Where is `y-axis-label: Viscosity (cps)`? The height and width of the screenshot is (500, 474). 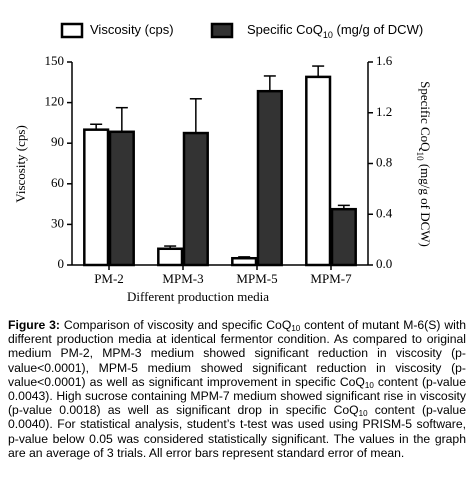
y-axis-label: Viscosity (cps) is located at coordinates (20, 164).